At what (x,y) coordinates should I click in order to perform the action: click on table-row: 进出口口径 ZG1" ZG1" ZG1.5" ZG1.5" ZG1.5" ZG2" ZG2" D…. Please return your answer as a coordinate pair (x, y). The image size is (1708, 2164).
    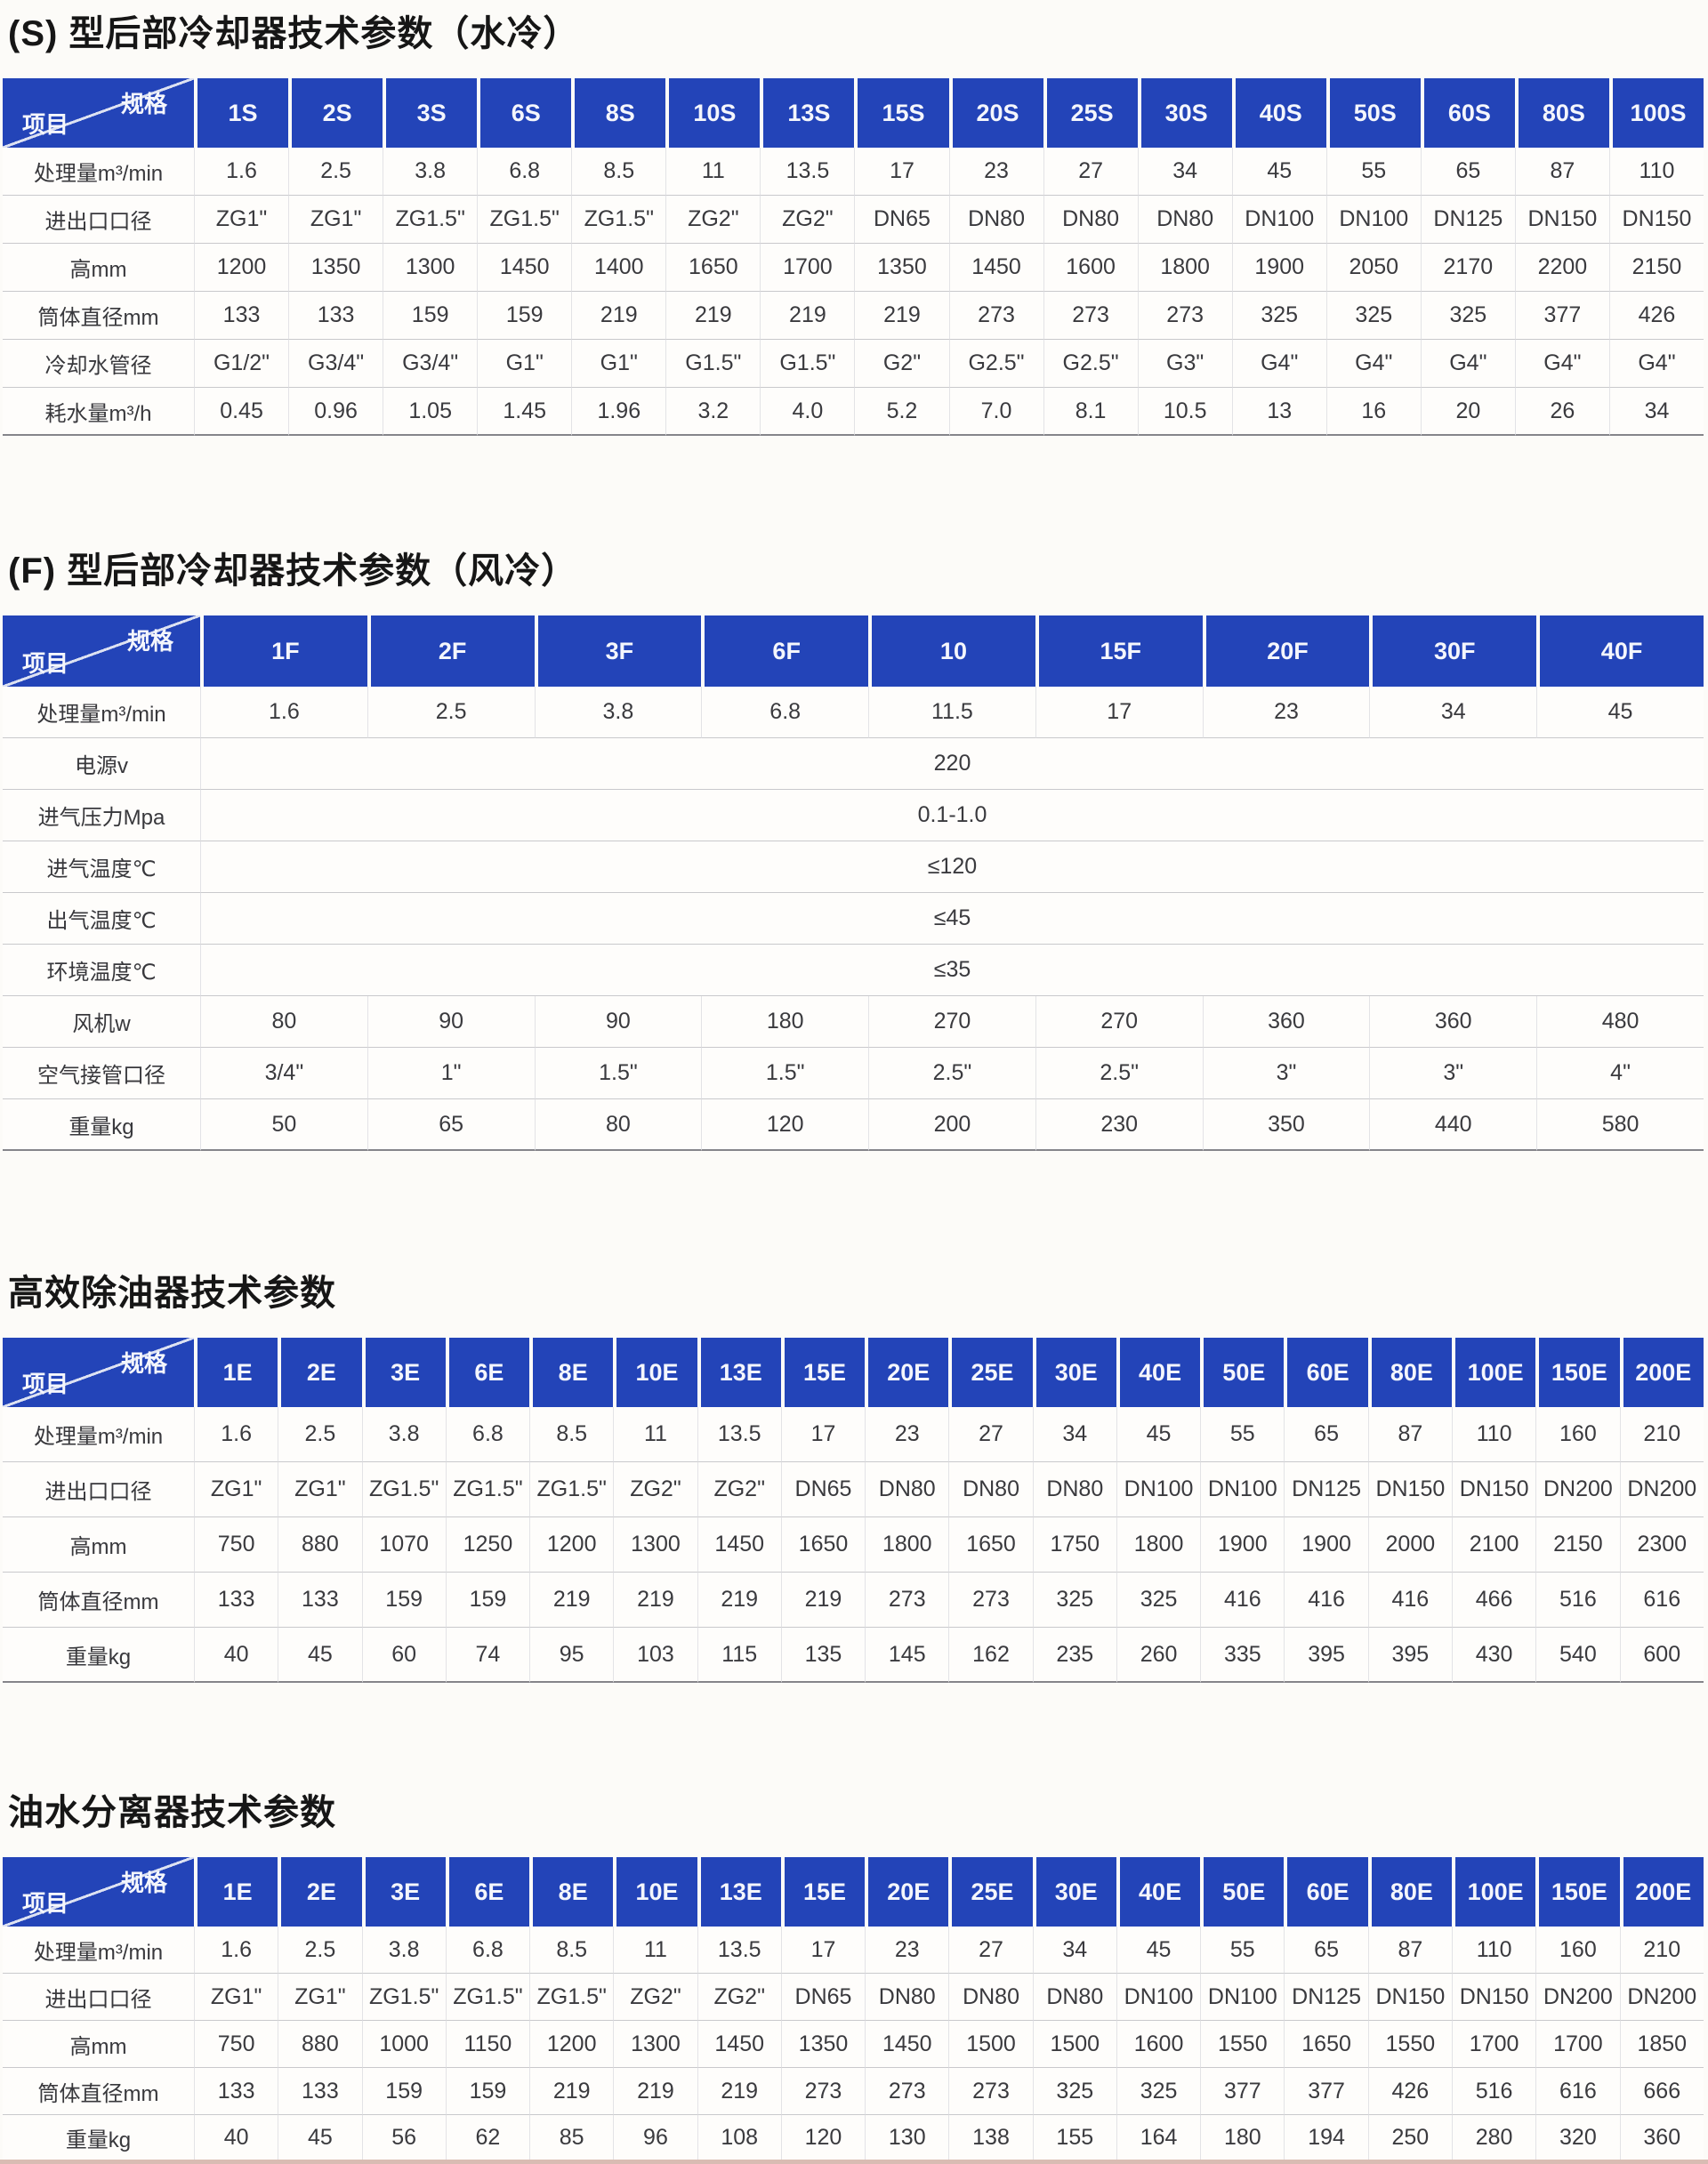
    Looking at the image, I should click on (853, 1489).